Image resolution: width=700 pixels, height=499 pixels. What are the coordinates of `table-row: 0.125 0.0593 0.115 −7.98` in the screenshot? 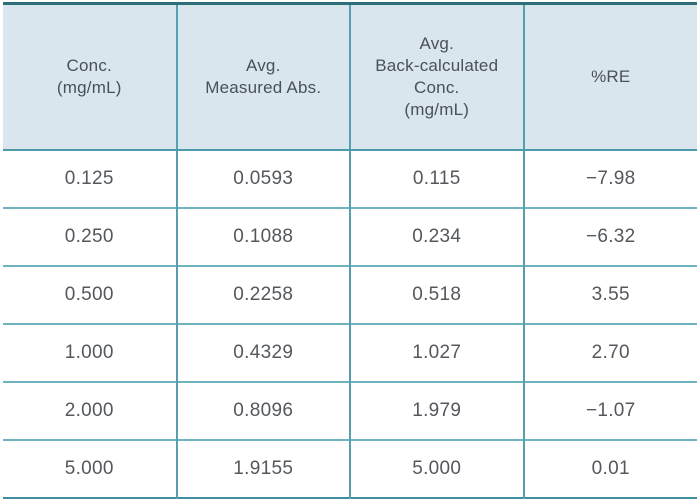 It's located at (350, 179).